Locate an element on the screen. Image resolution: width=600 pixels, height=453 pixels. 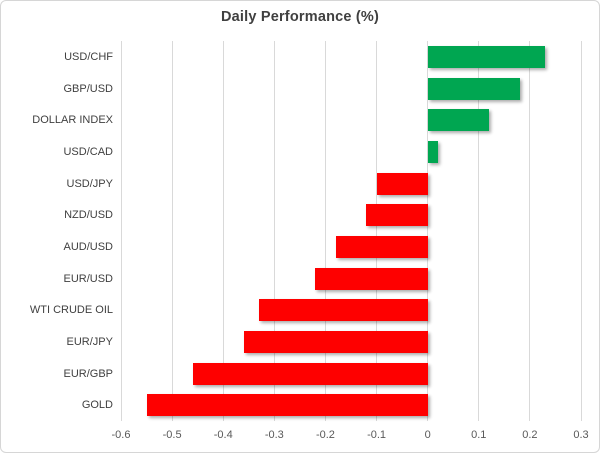
bar-eur-gbp is located at coordinates (310, 373).